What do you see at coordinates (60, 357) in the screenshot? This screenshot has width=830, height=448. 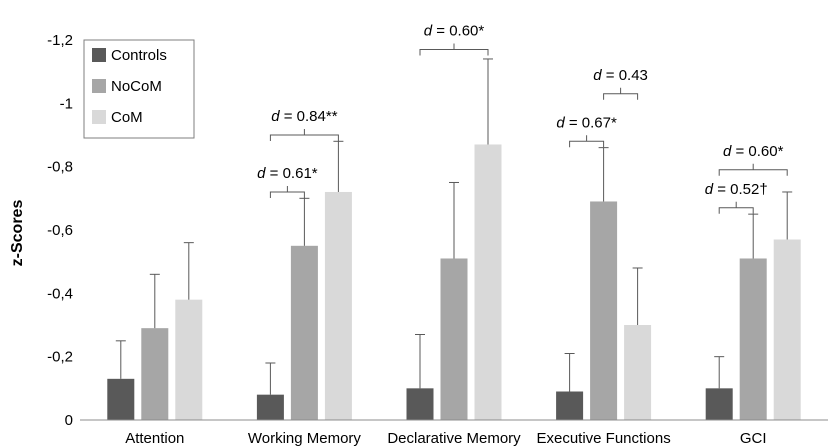 I see `y-tick-label: -0,2` at bounding box center [60, 357].